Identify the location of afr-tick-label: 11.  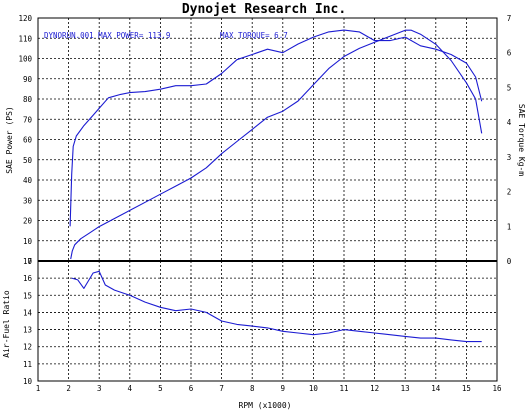
(27, 364).